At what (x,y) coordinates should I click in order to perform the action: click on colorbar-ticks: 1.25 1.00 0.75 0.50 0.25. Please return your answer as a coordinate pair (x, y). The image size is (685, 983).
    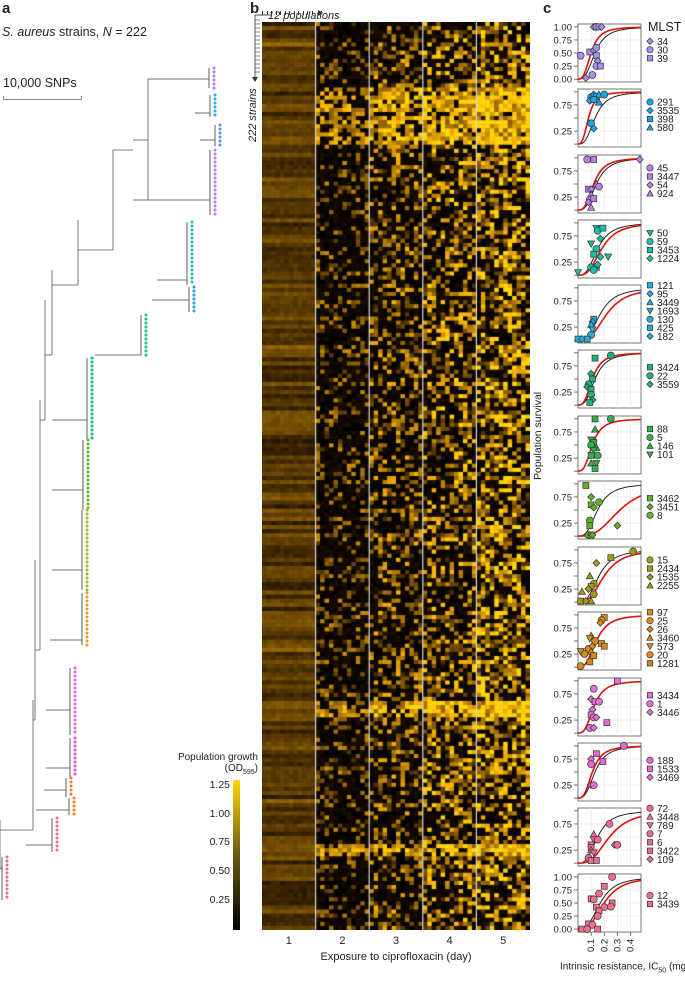
    Looking at the image, I should click on (210, 854).